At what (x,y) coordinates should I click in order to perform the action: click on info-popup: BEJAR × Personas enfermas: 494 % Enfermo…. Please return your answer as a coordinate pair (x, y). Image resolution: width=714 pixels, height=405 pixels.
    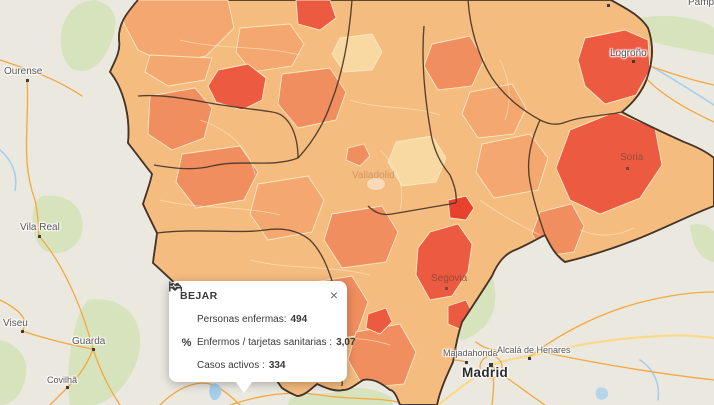
    Looking at the image, I should click on (262, 337).